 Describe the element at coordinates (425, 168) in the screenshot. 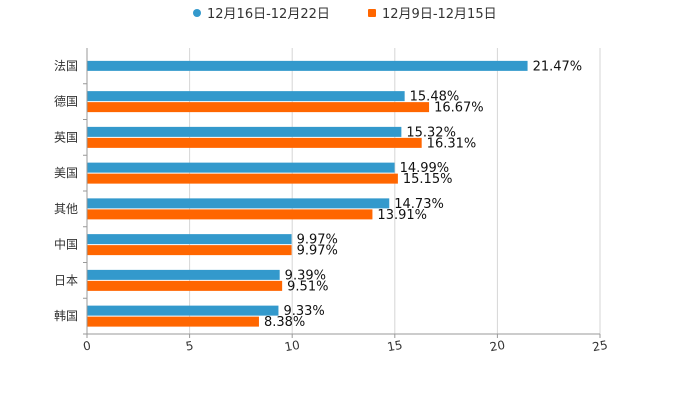

I see `data-label: 14.99%` at that location.